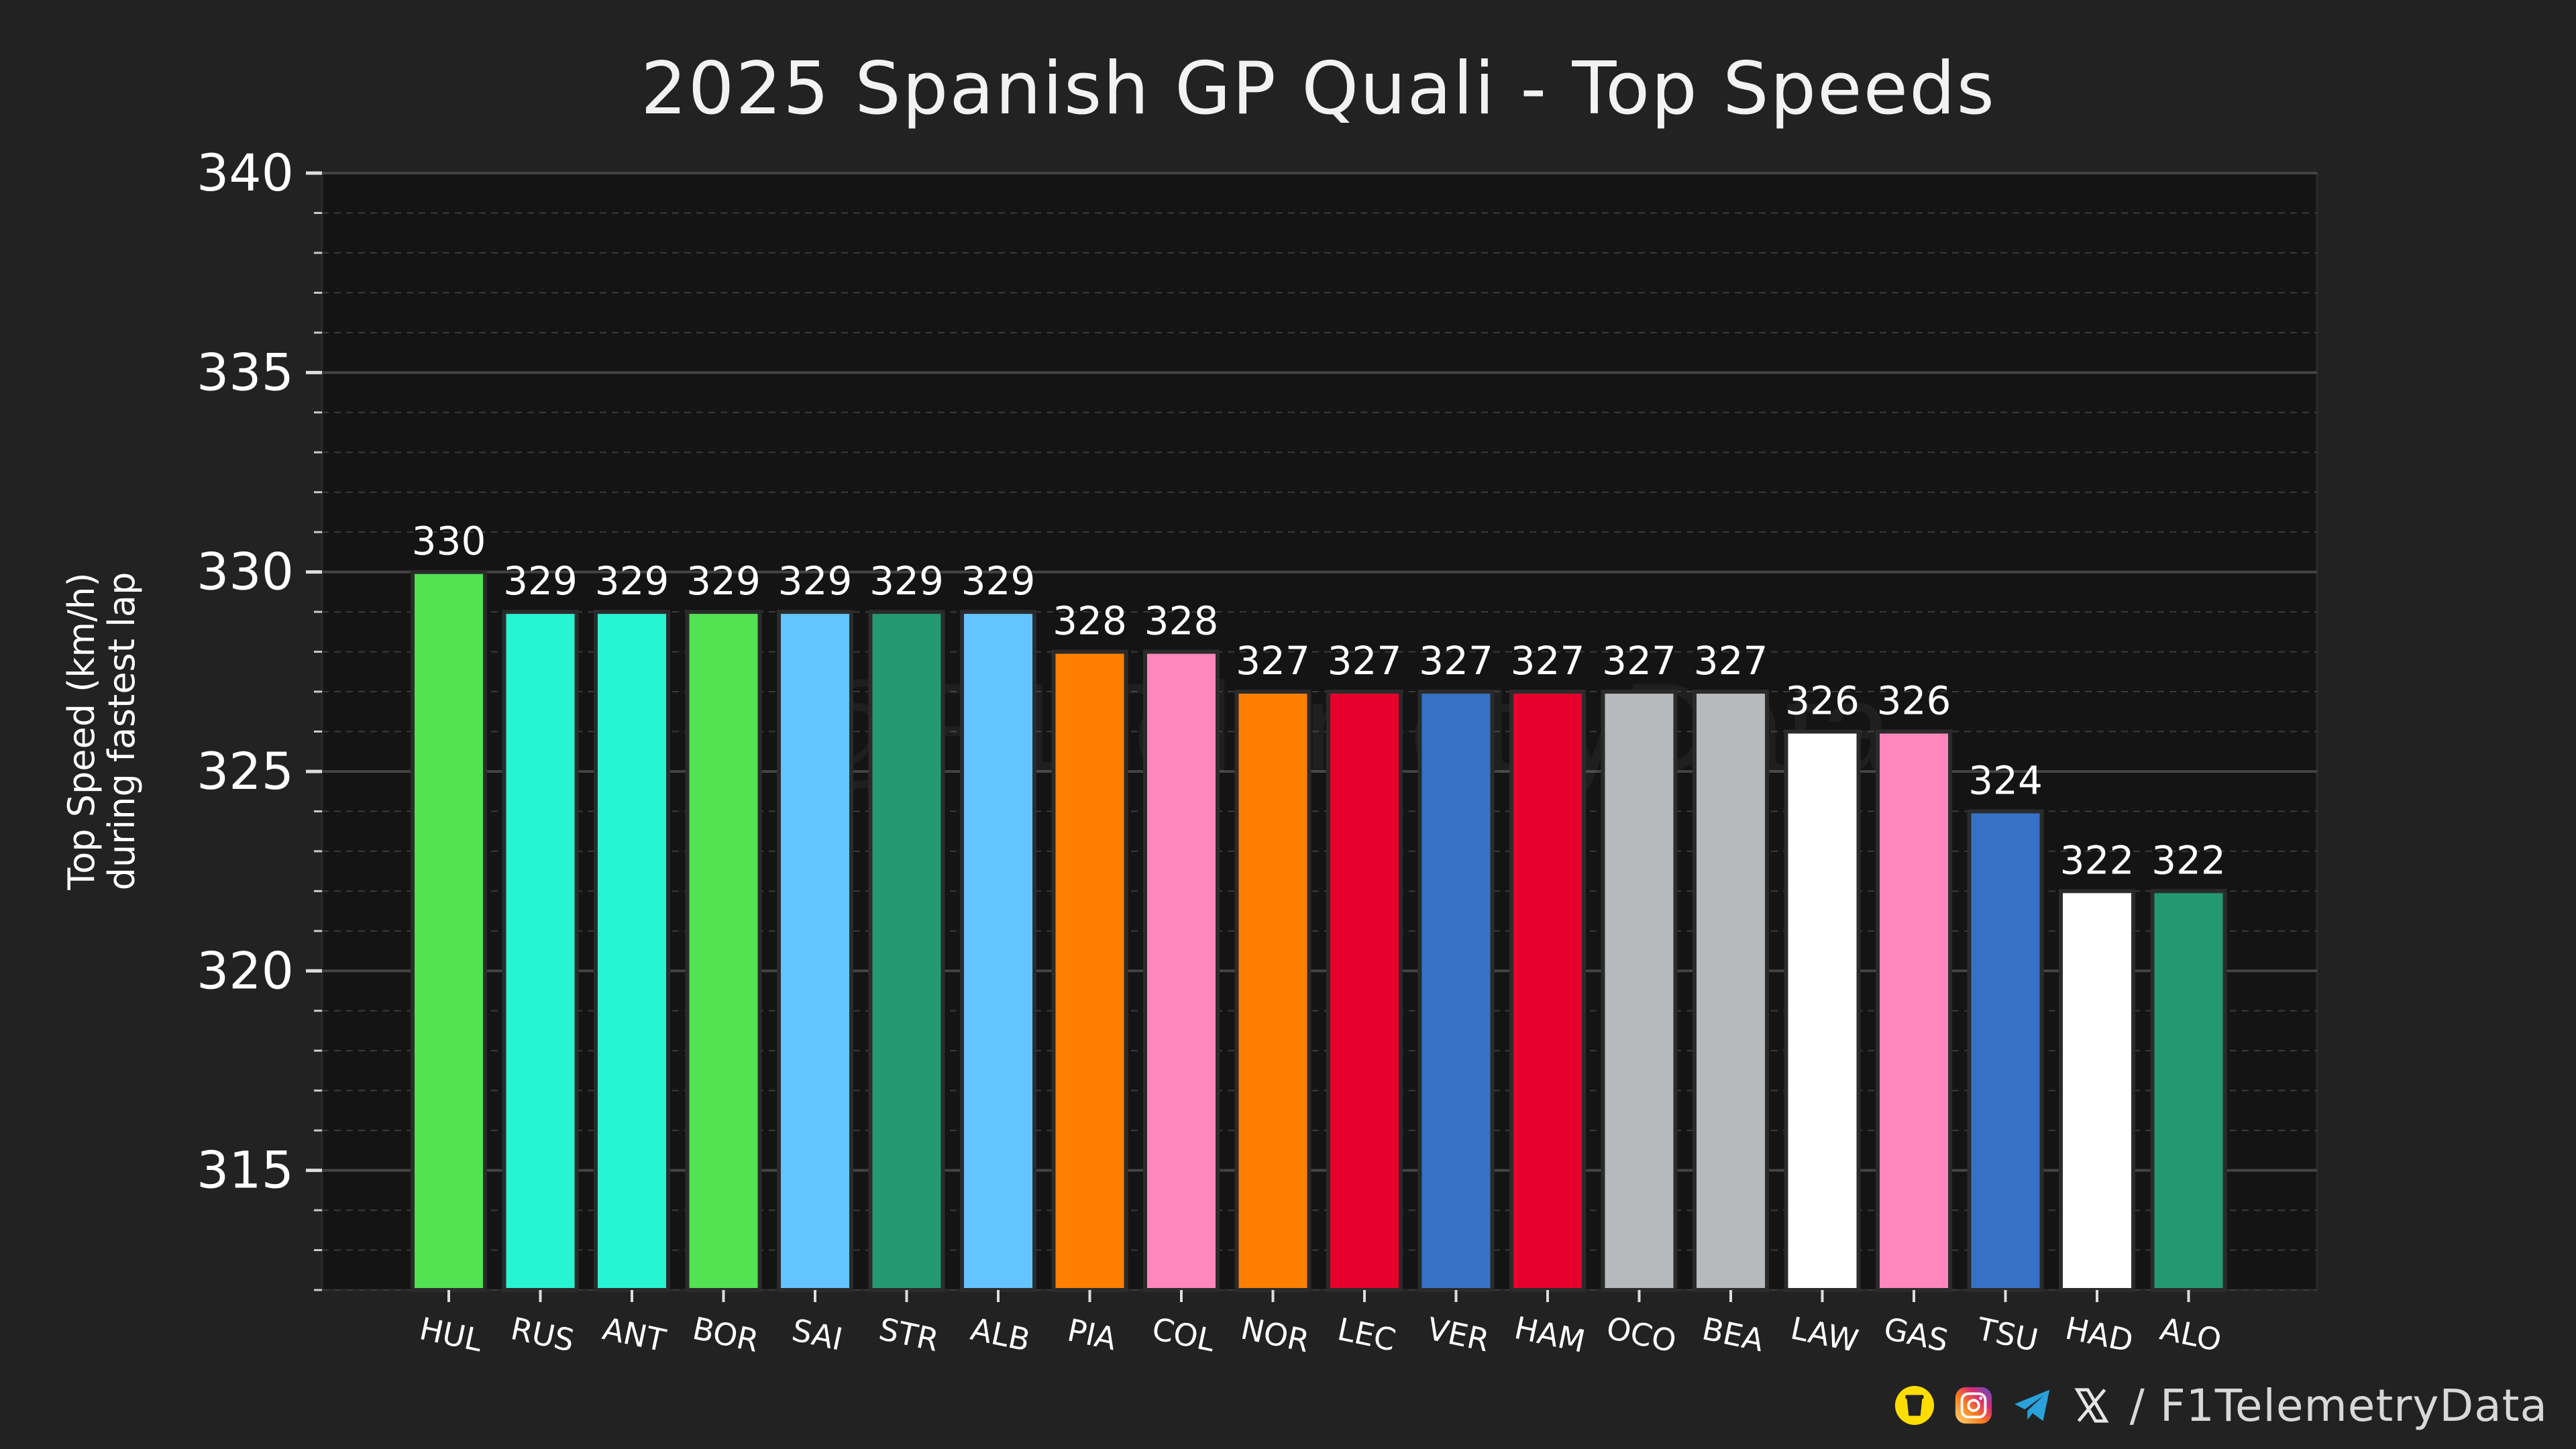 This screenshot has width=2576, height=1449. I want to click on bar-str, so click(906, 951).